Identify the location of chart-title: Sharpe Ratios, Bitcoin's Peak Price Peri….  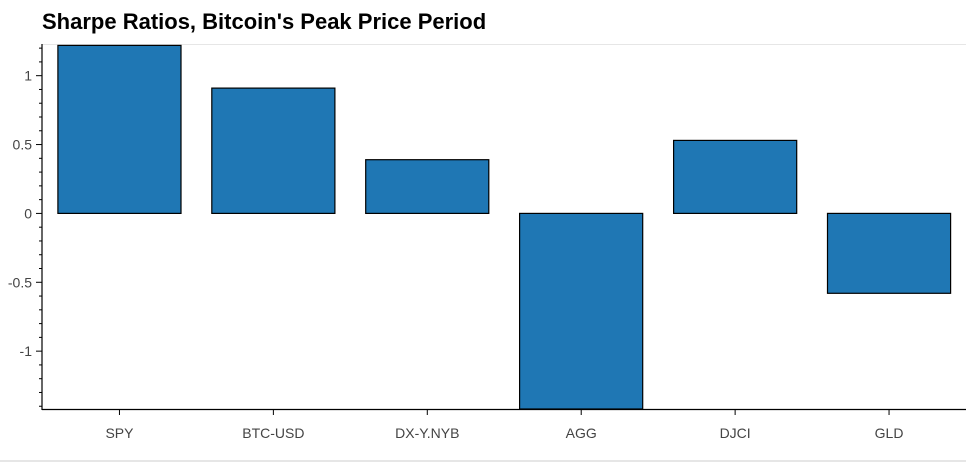
(264, 21).